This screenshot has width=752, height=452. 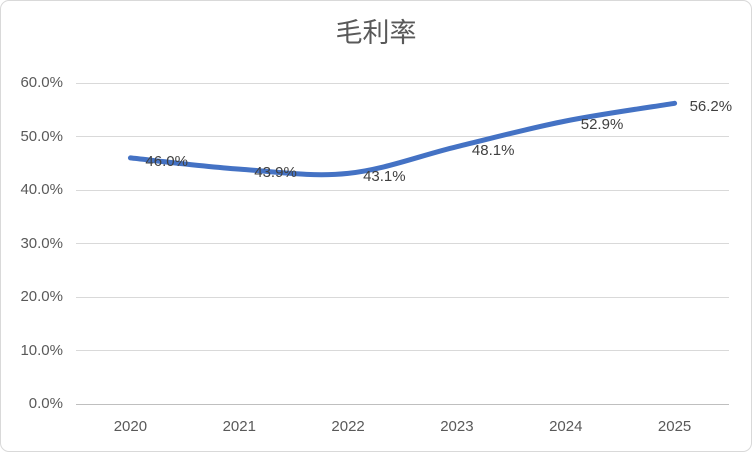 I want to click on y-axis-tick-label: 40.0%, so click(x=41, y=189).